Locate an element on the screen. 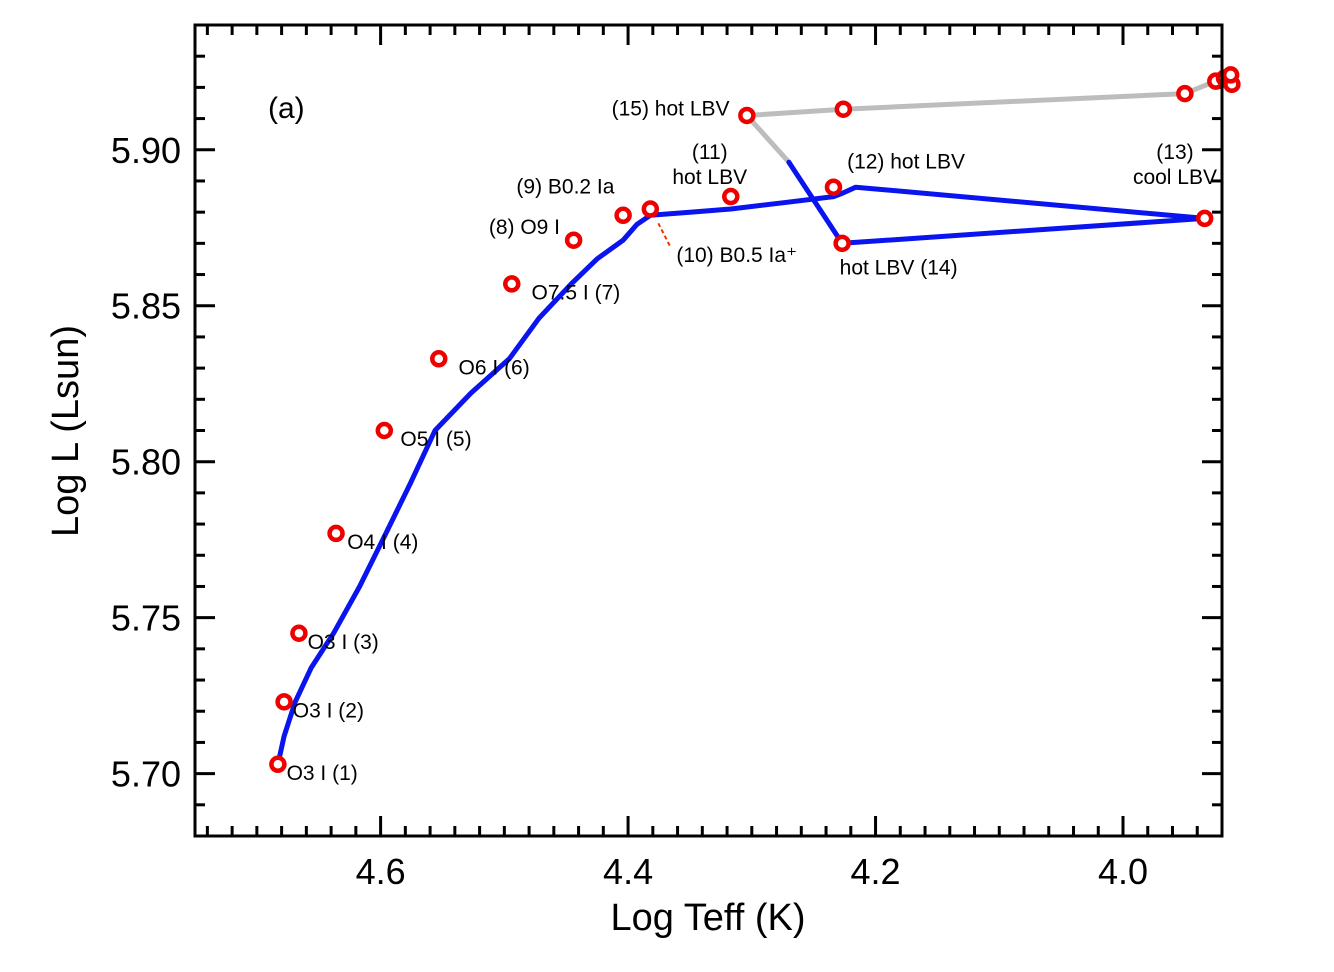  annotation-label: (12) hot LBV is located at coordinates (906, 161).